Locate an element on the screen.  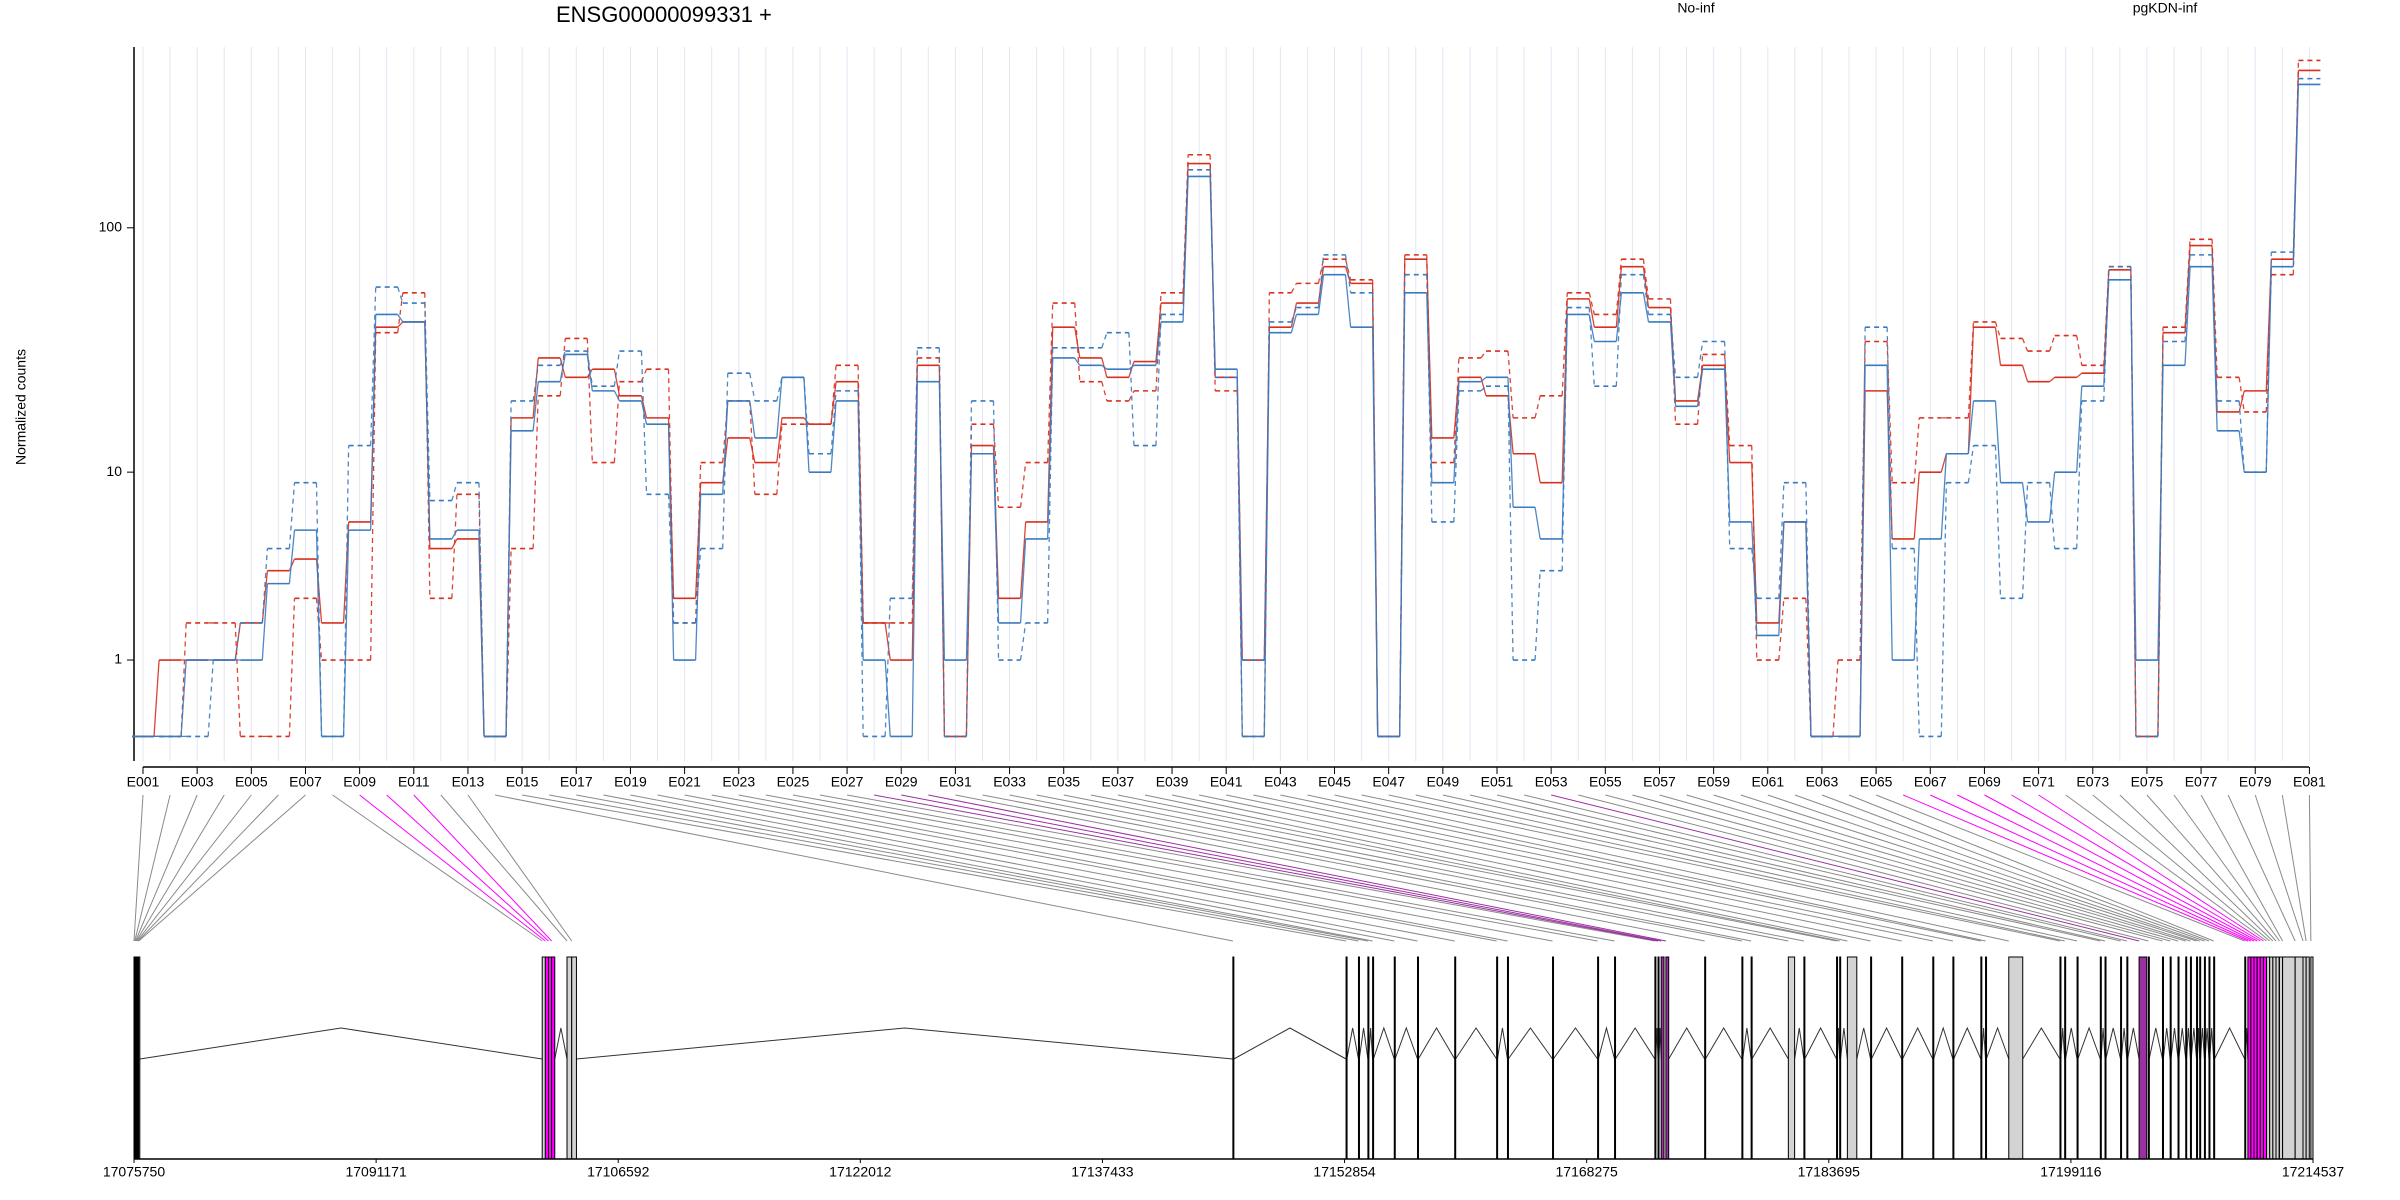
x-tick-label: E041 is located at coordinates (1226, 782).